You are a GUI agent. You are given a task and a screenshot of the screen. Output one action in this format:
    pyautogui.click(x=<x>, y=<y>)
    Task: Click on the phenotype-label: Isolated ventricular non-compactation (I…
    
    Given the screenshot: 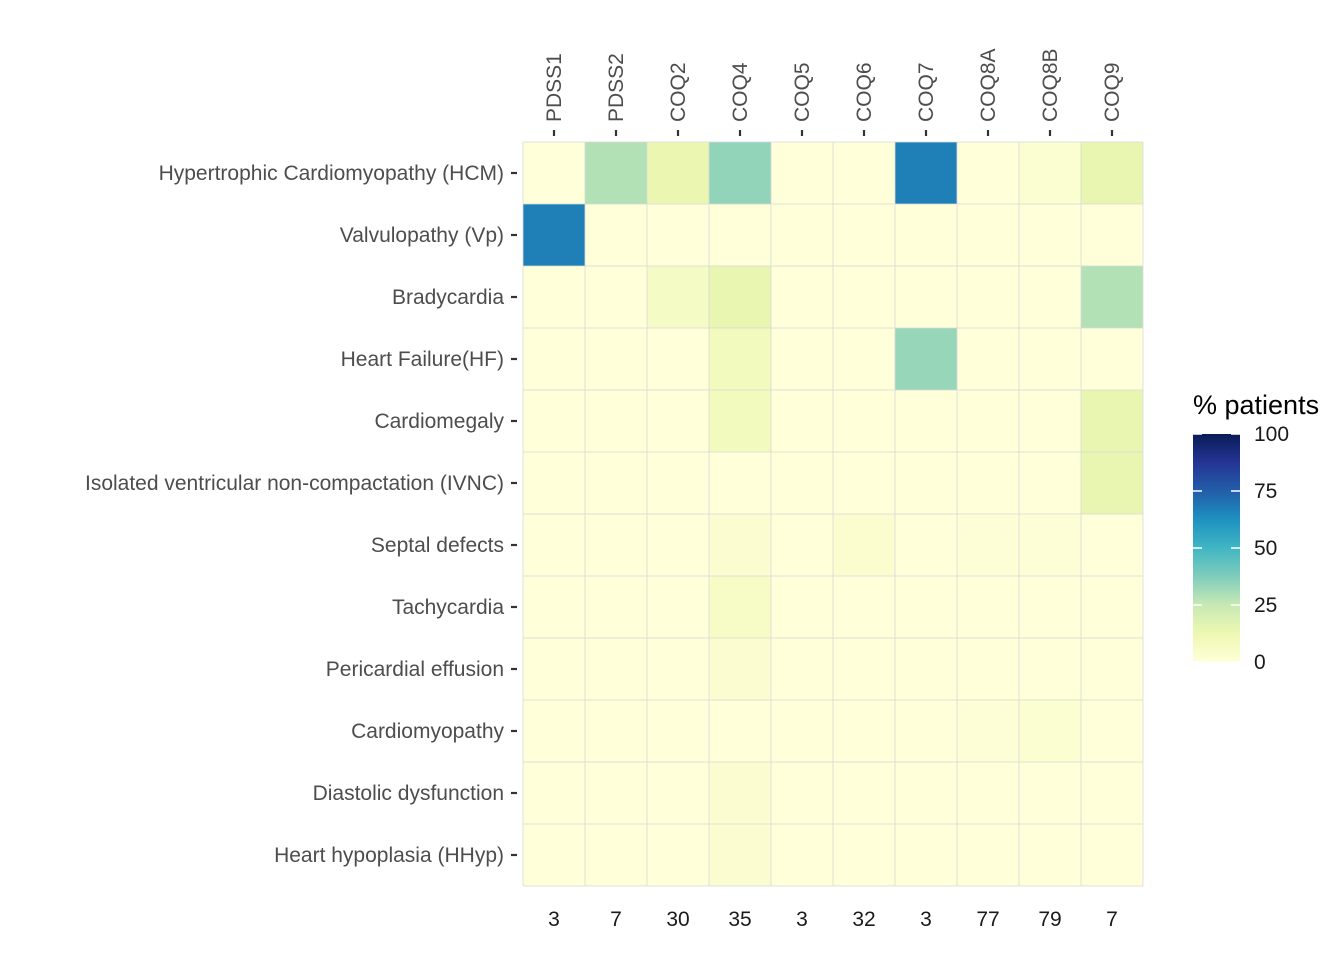 What is the action you would take?
    pyautogui.click(x=294, y=483)
    